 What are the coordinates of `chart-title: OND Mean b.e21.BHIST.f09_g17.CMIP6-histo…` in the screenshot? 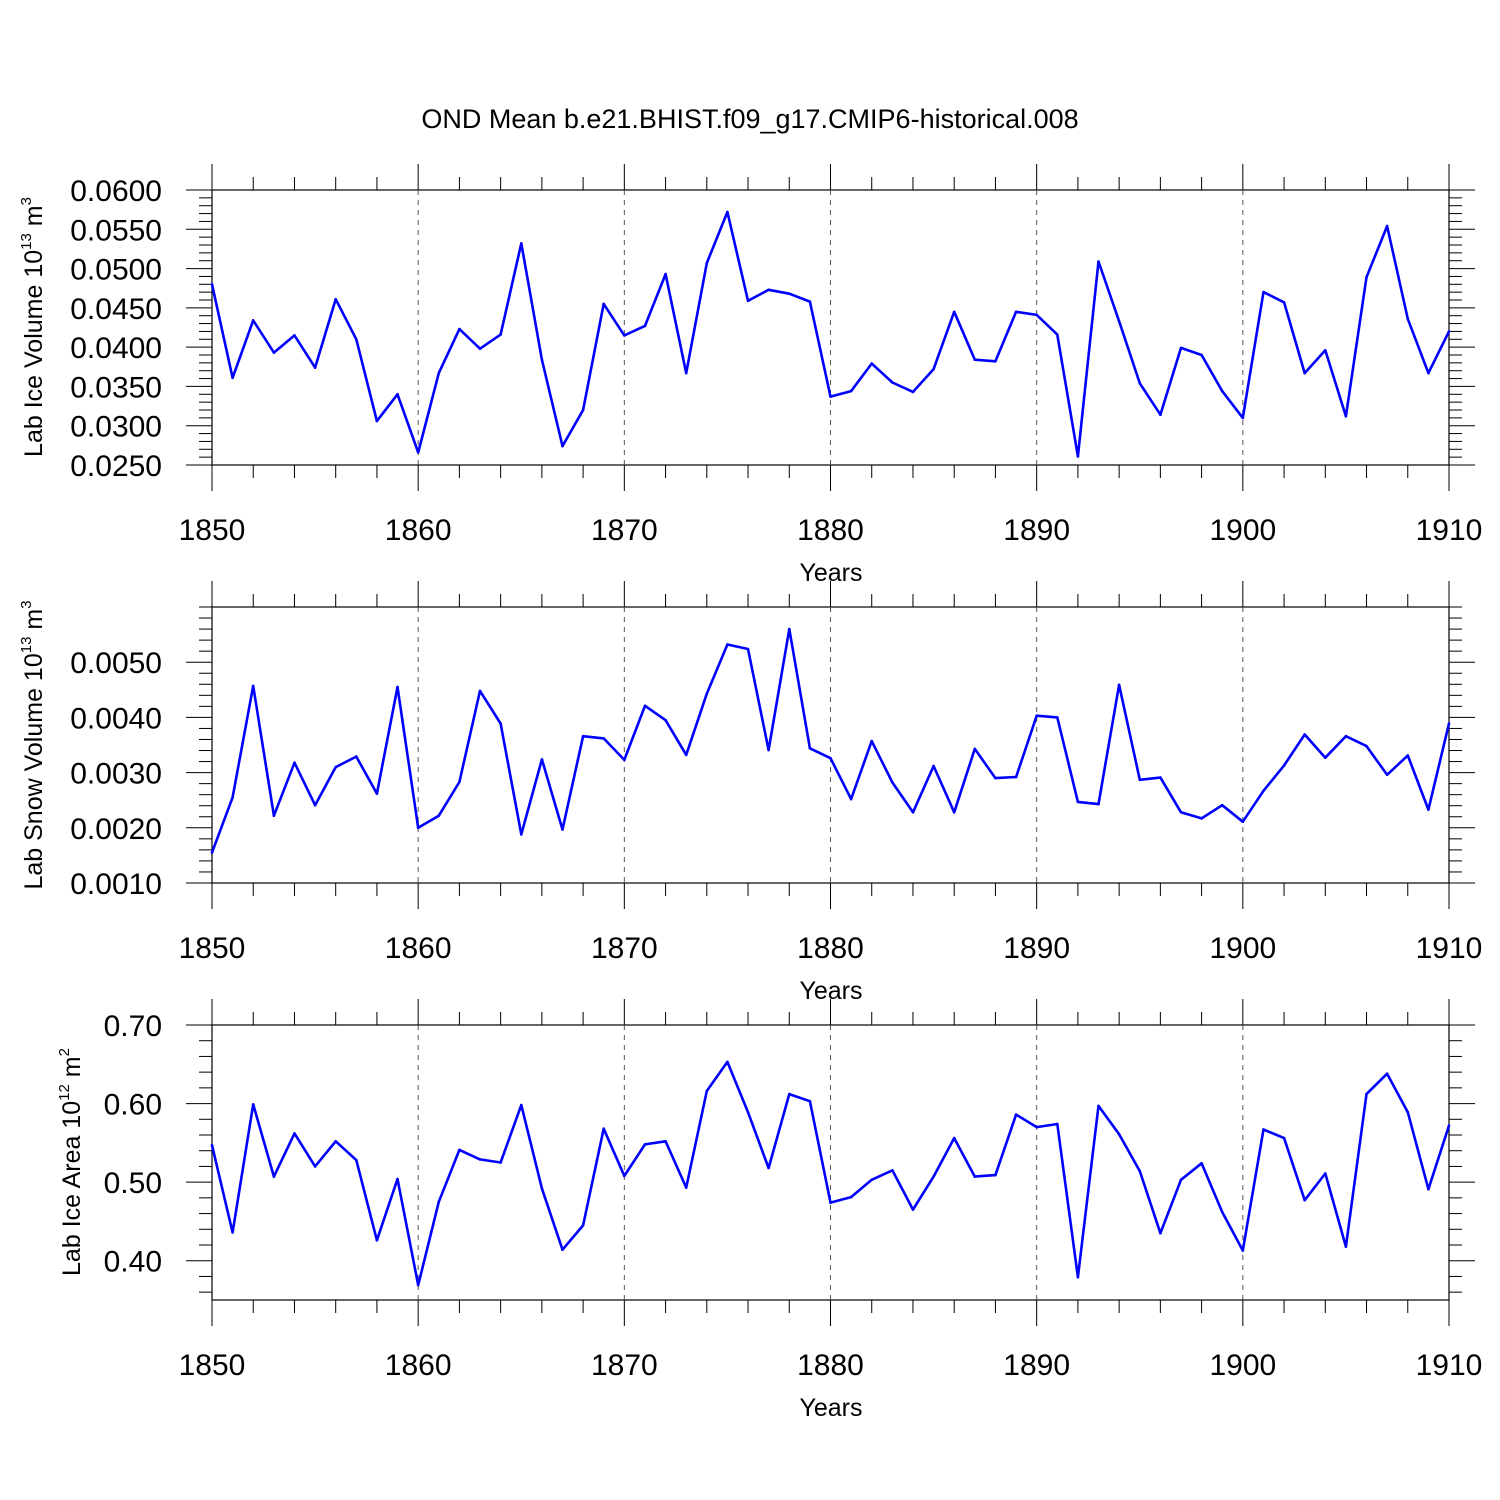 It's located at (749, 119).